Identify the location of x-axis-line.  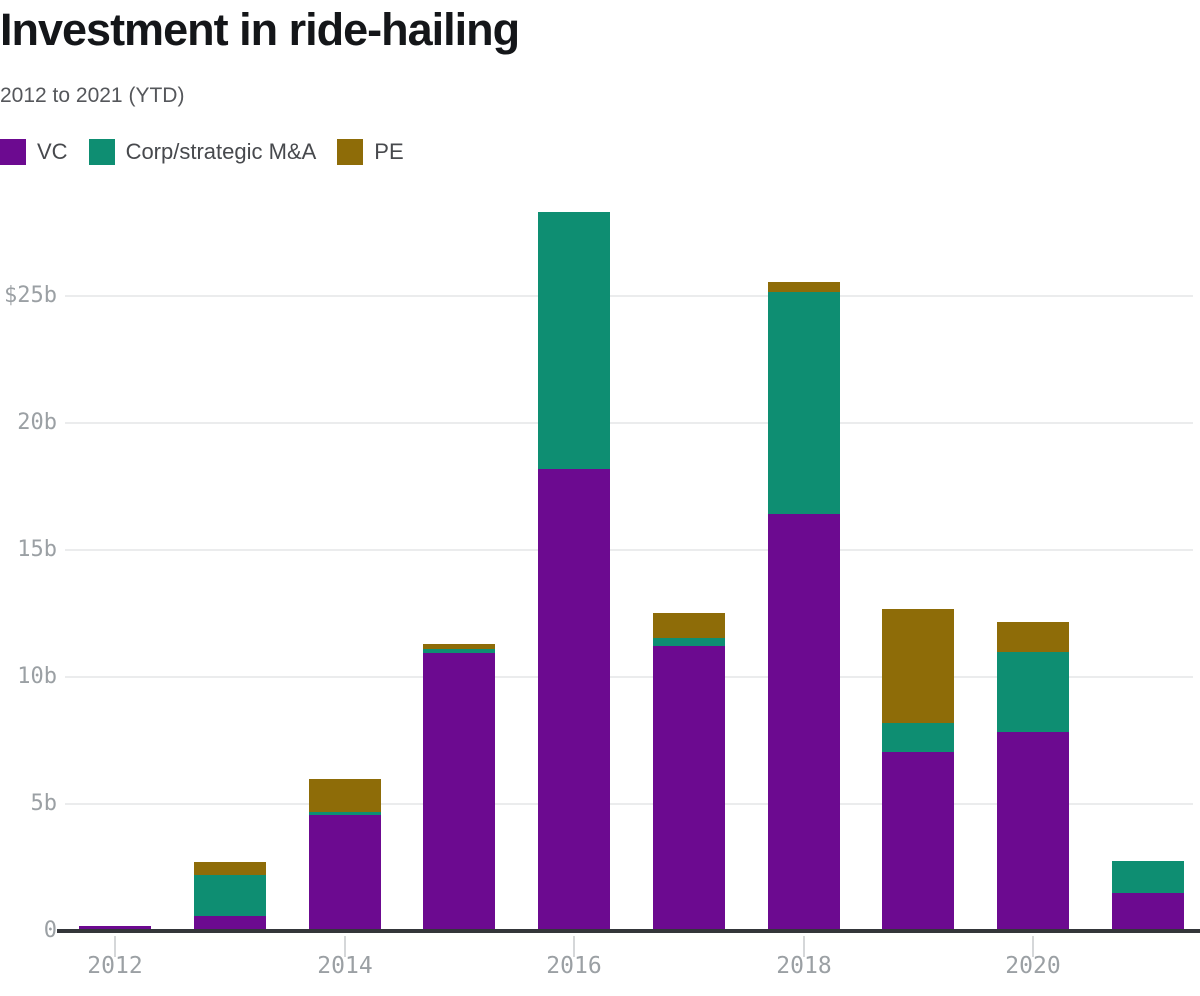
(628, 931).